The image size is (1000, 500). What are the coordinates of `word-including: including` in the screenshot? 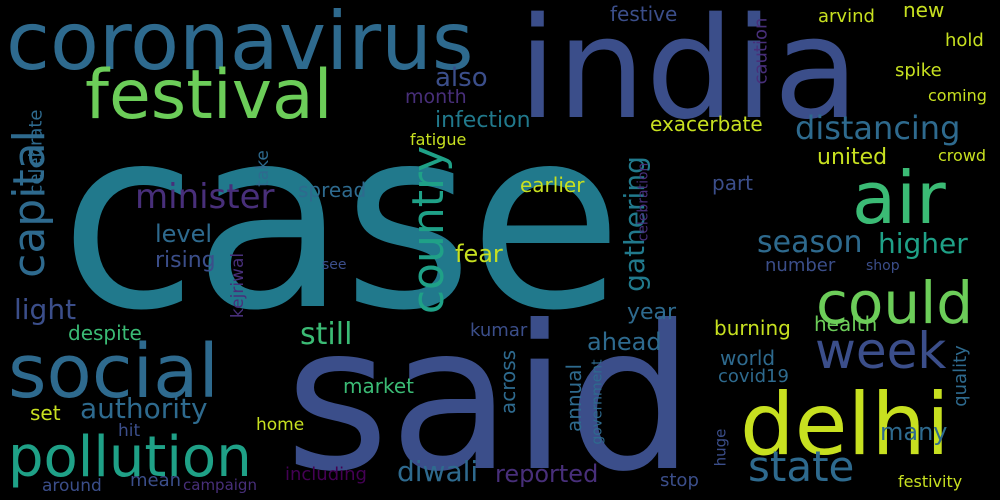 It's located at (326, 474).